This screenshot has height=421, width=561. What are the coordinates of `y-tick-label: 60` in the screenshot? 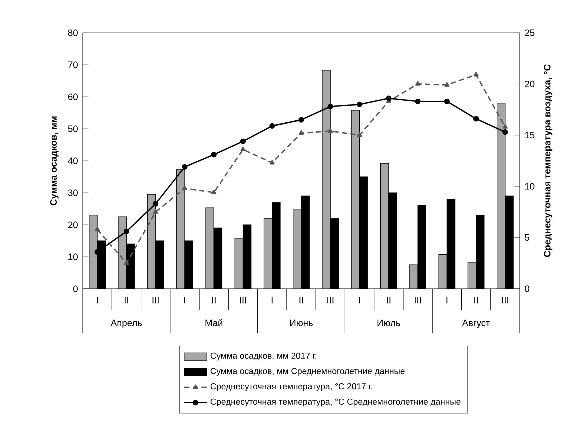 It's located at (73, 97).